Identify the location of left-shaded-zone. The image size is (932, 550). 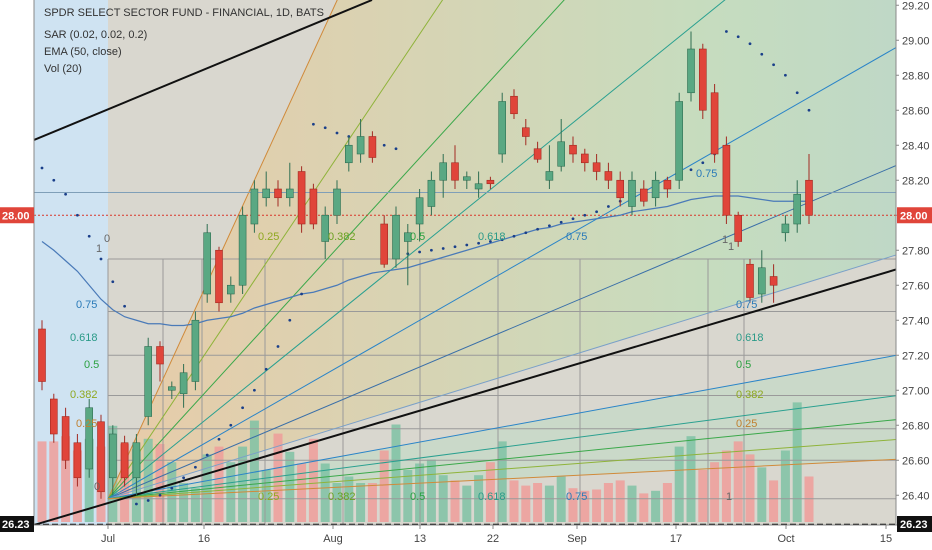
(71, 262).